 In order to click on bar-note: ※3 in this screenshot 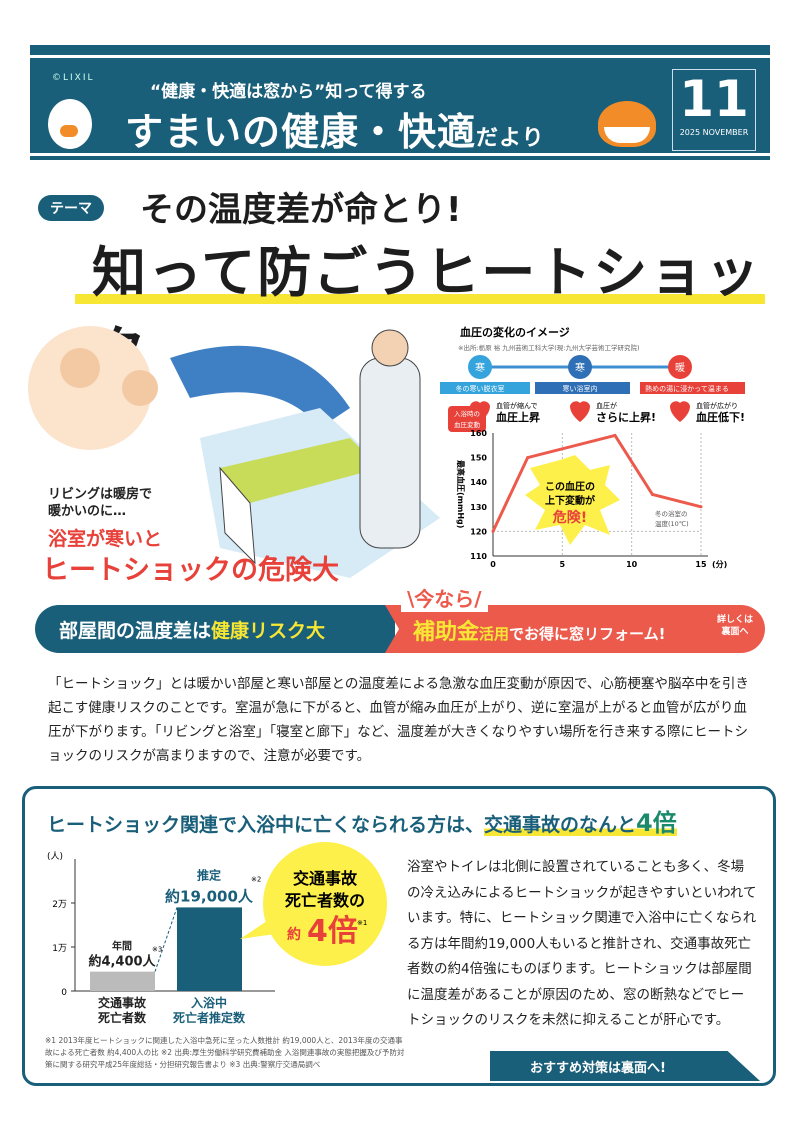, I will do `click(157, 950)`.